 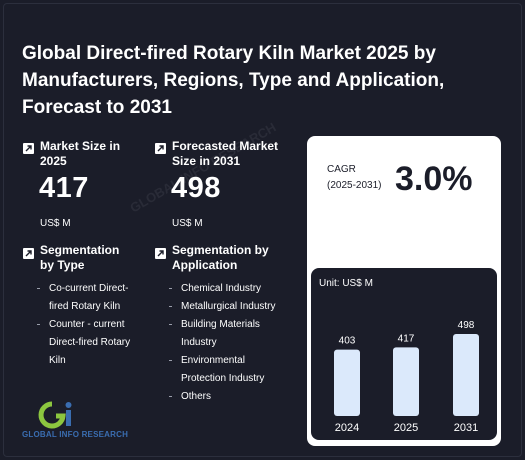 I want to click on x-tick-label: 2025, so click(x=406, y=428).